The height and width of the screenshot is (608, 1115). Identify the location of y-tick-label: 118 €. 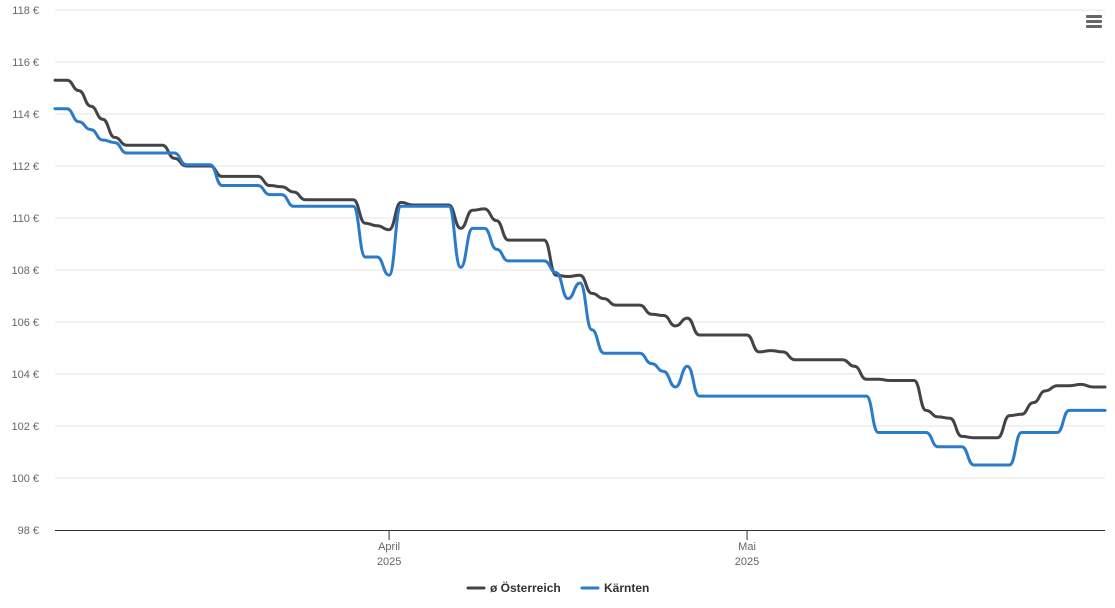
(25, 11).